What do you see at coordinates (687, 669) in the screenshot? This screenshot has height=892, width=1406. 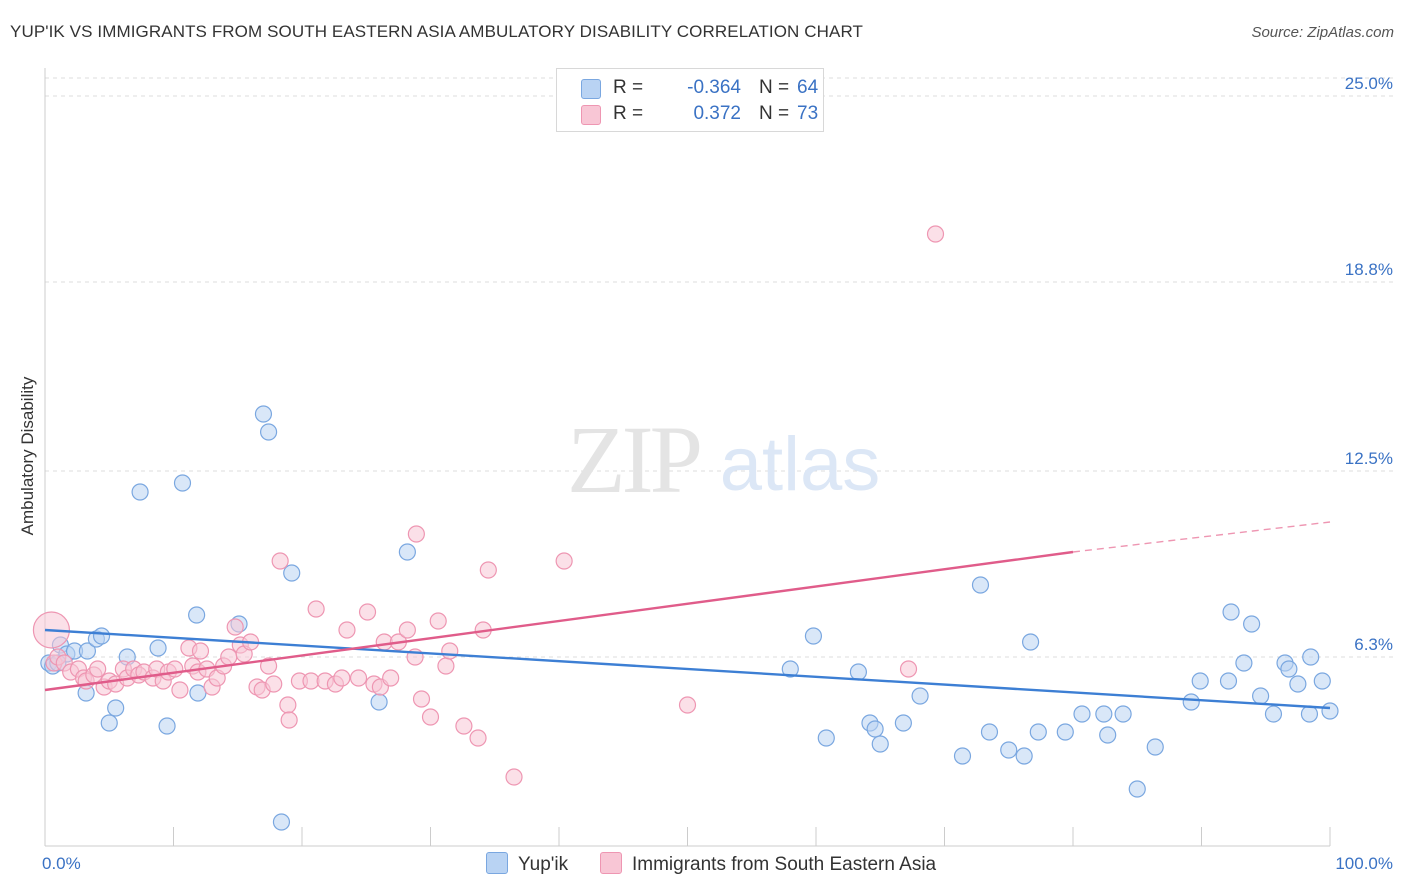 I see `yupik-trend-line` at bounding box center [687, 669].